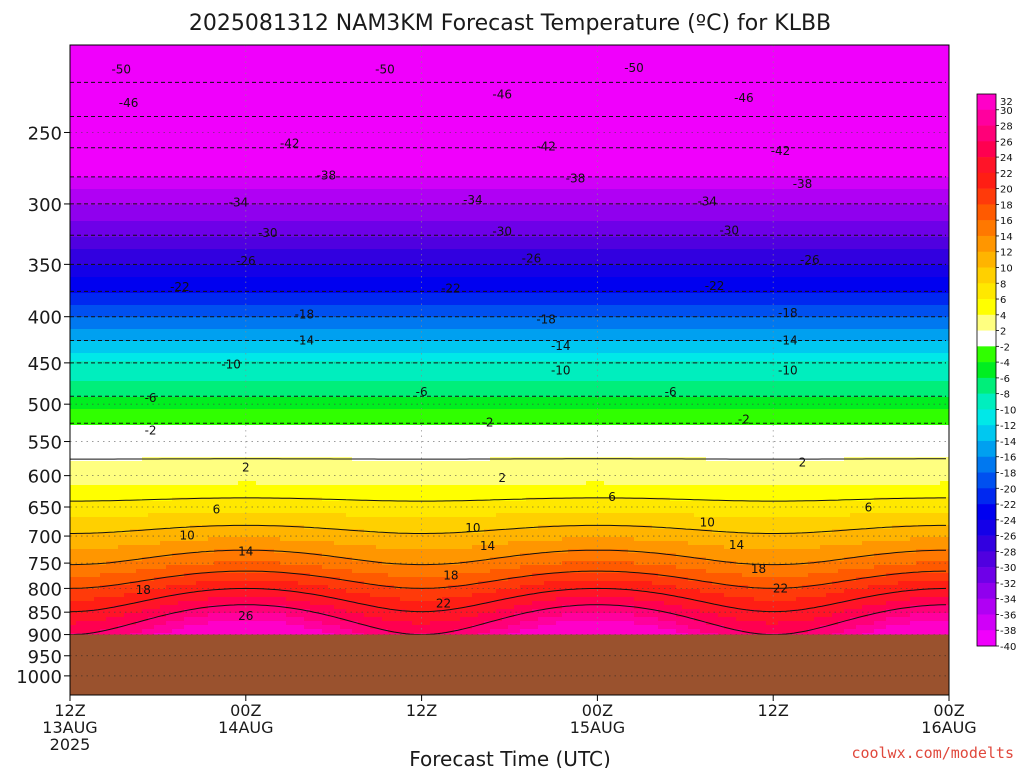  What do you see at coordinates (245, 727) in the screenshot?
I see `x-tick-label: 14AUG` at bounding box center [245, 727].